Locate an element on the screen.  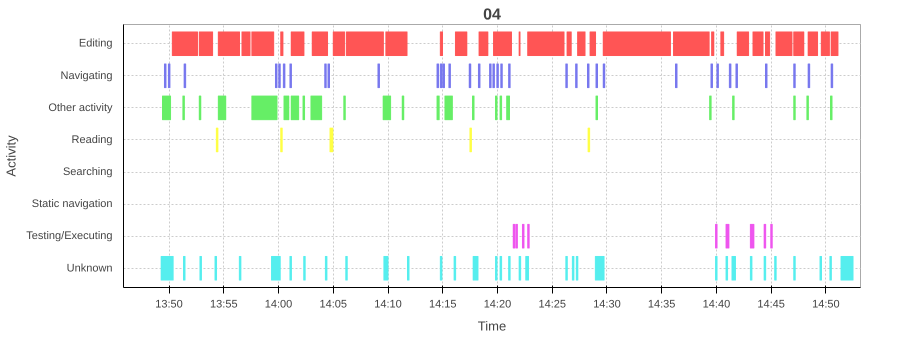
x-tick-label: 14:40 is located at coordinates (716, 304).